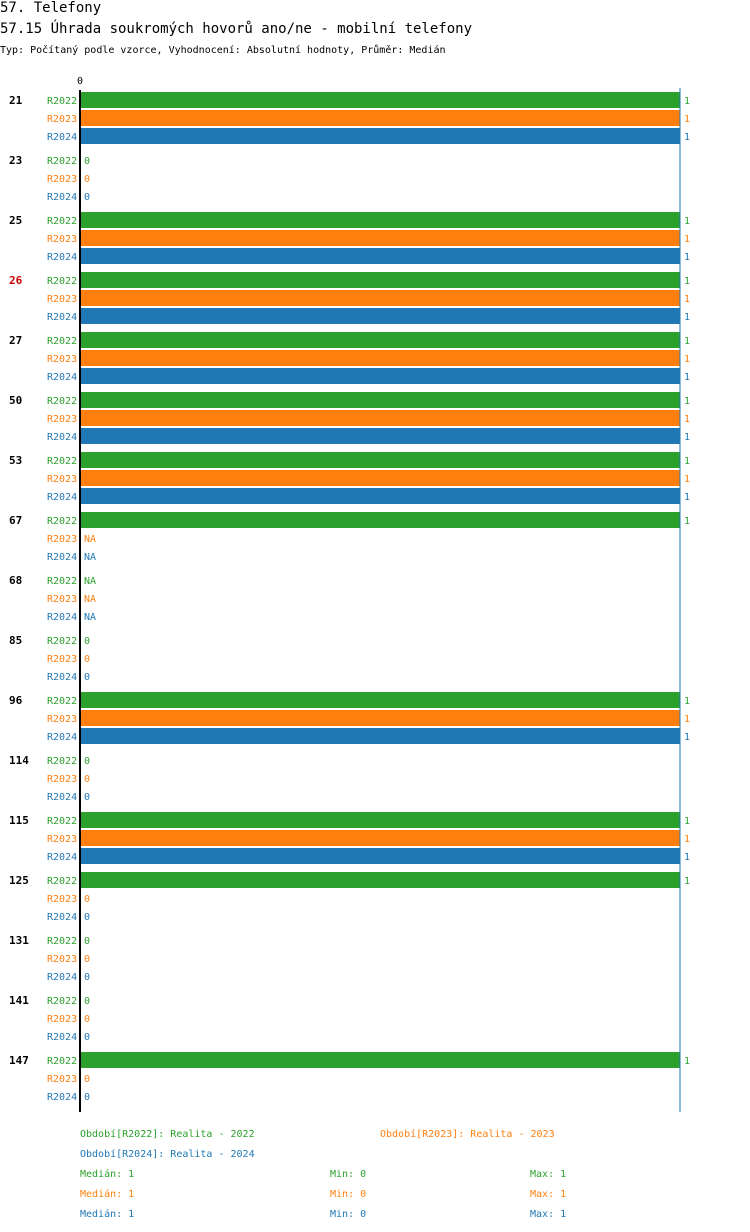  I want to click on category-label: 114, so click(19, 760).